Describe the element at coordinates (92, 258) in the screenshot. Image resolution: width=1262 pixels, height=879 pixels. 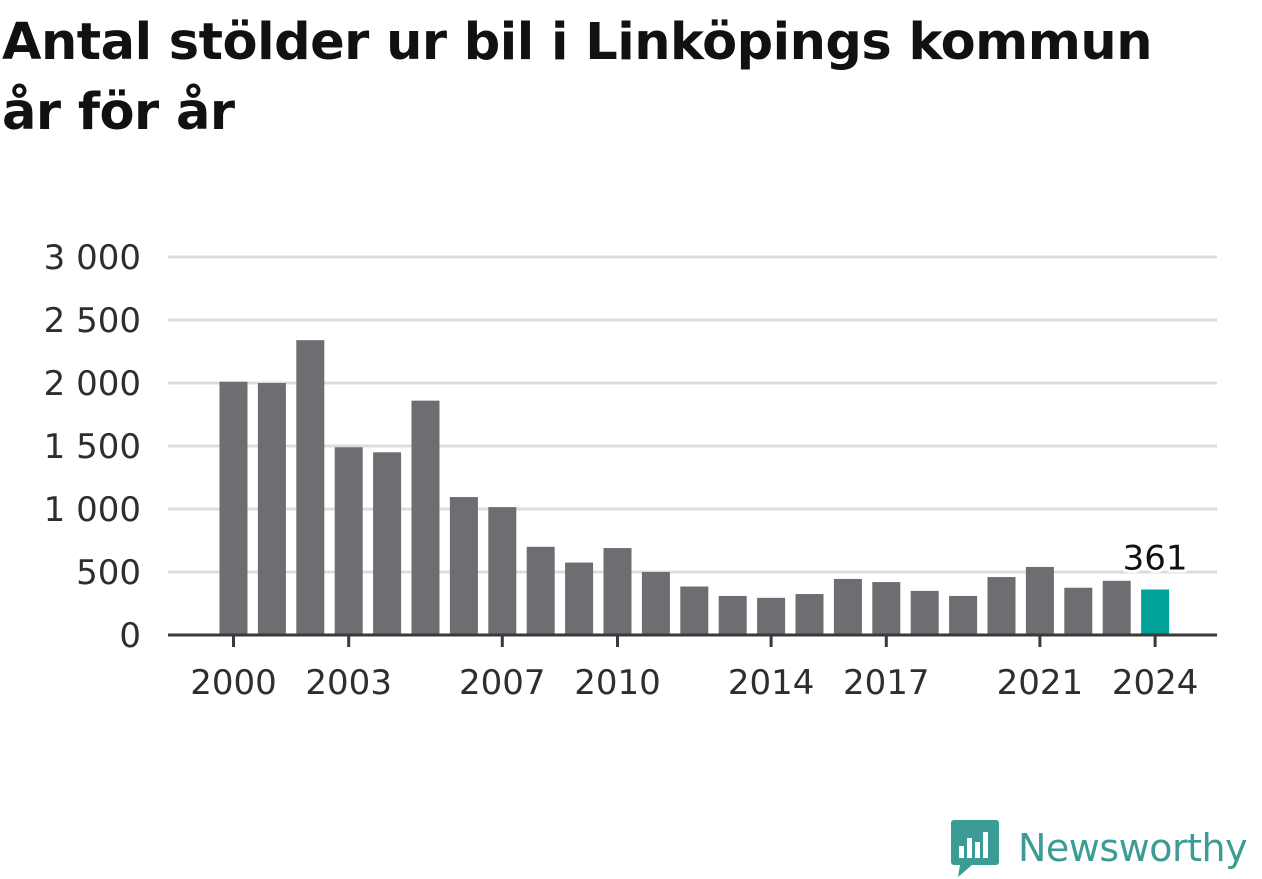
I see `y-tick-label: 3 000` at that location.